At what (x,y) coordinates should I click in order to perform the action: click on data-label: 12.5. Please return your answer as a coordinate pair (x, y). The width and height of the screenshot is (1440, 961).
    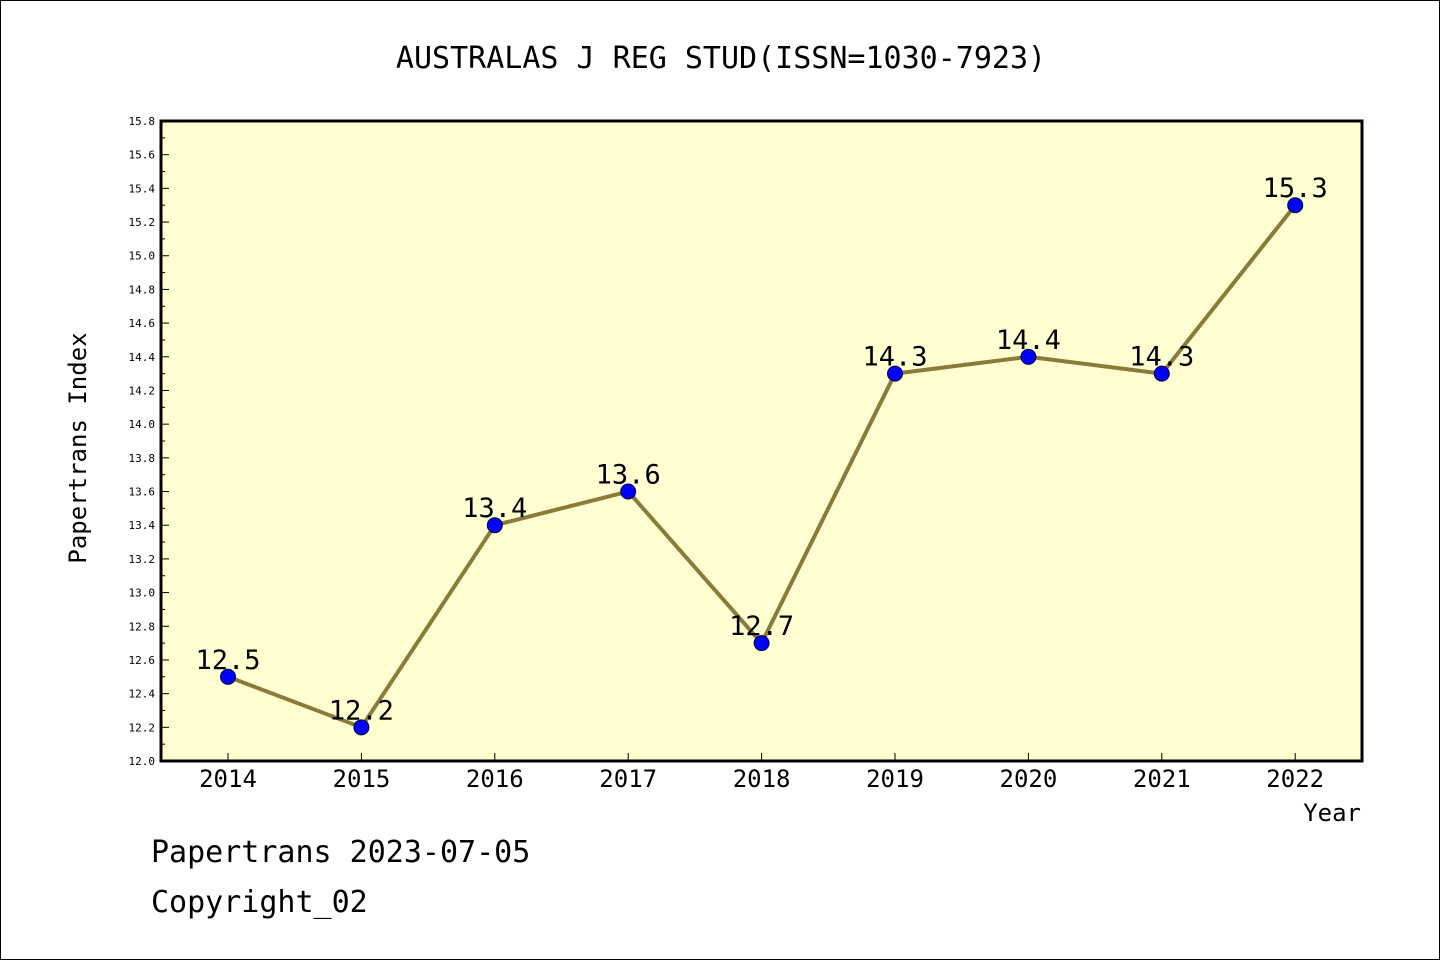
    Looking at the image, I should click on (227, 660).